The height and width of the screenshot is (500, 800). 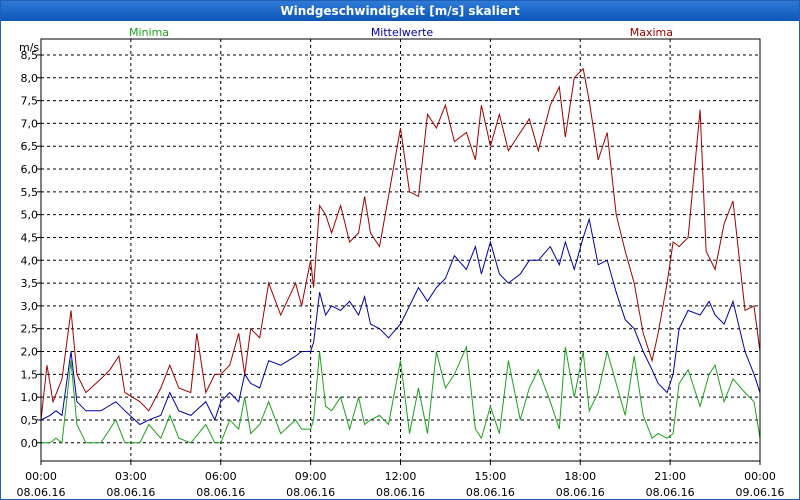 I want to click on y-tick-label: 4,5, so click(x=30, y=237).